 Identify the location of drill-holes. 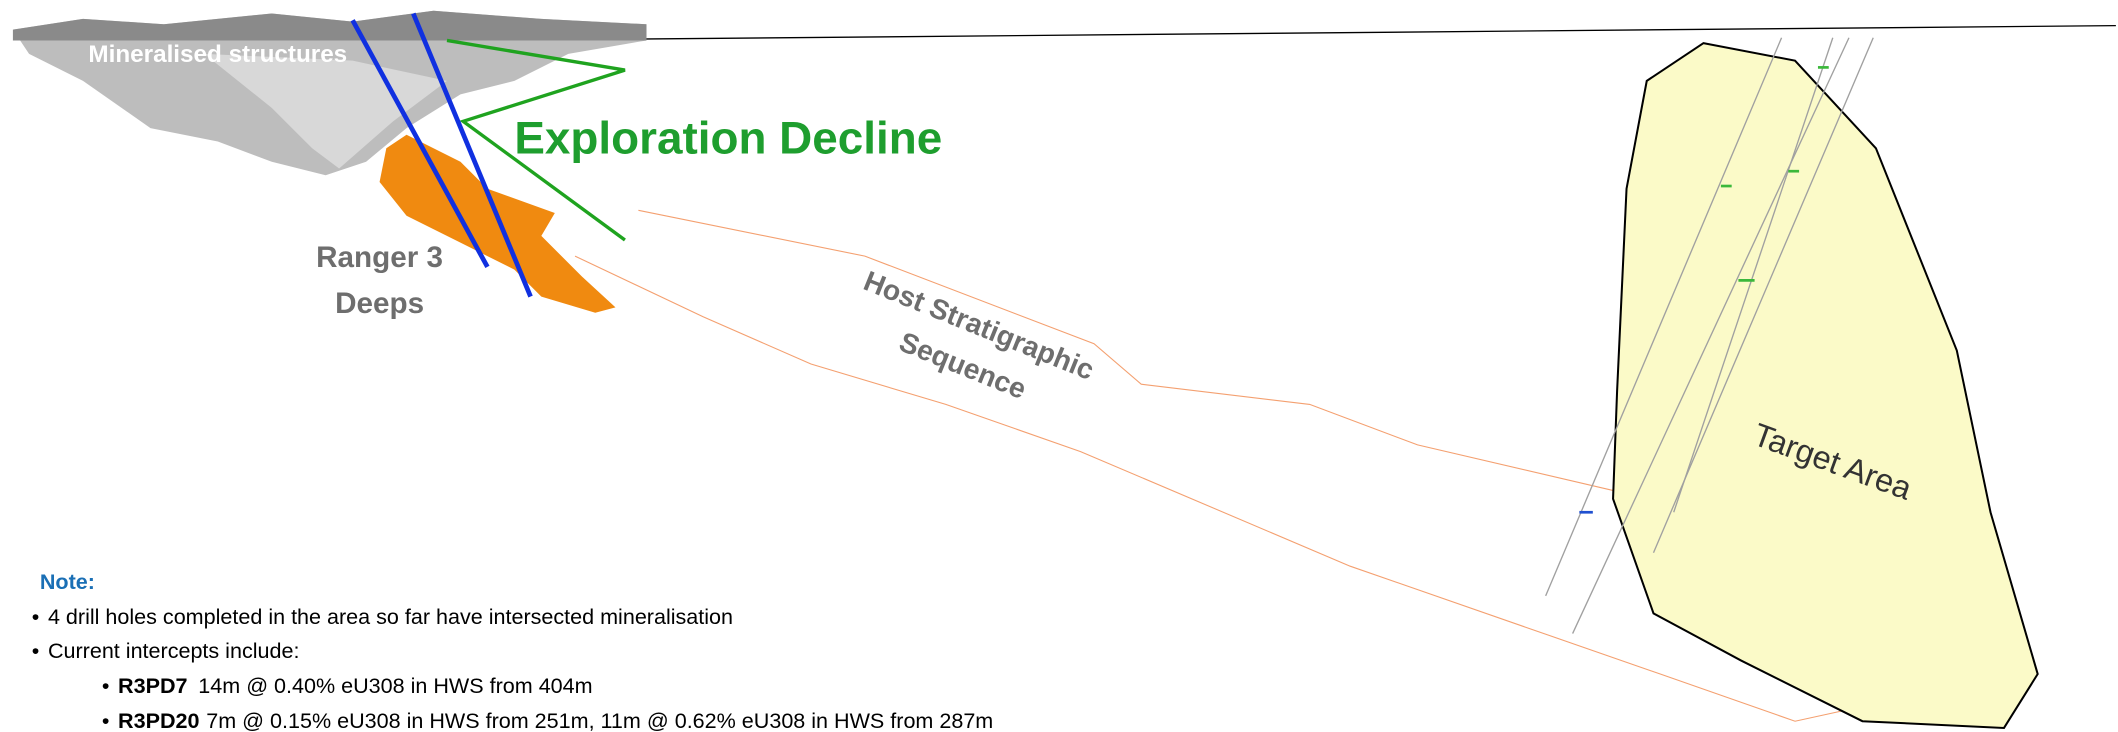
(1709, 335).